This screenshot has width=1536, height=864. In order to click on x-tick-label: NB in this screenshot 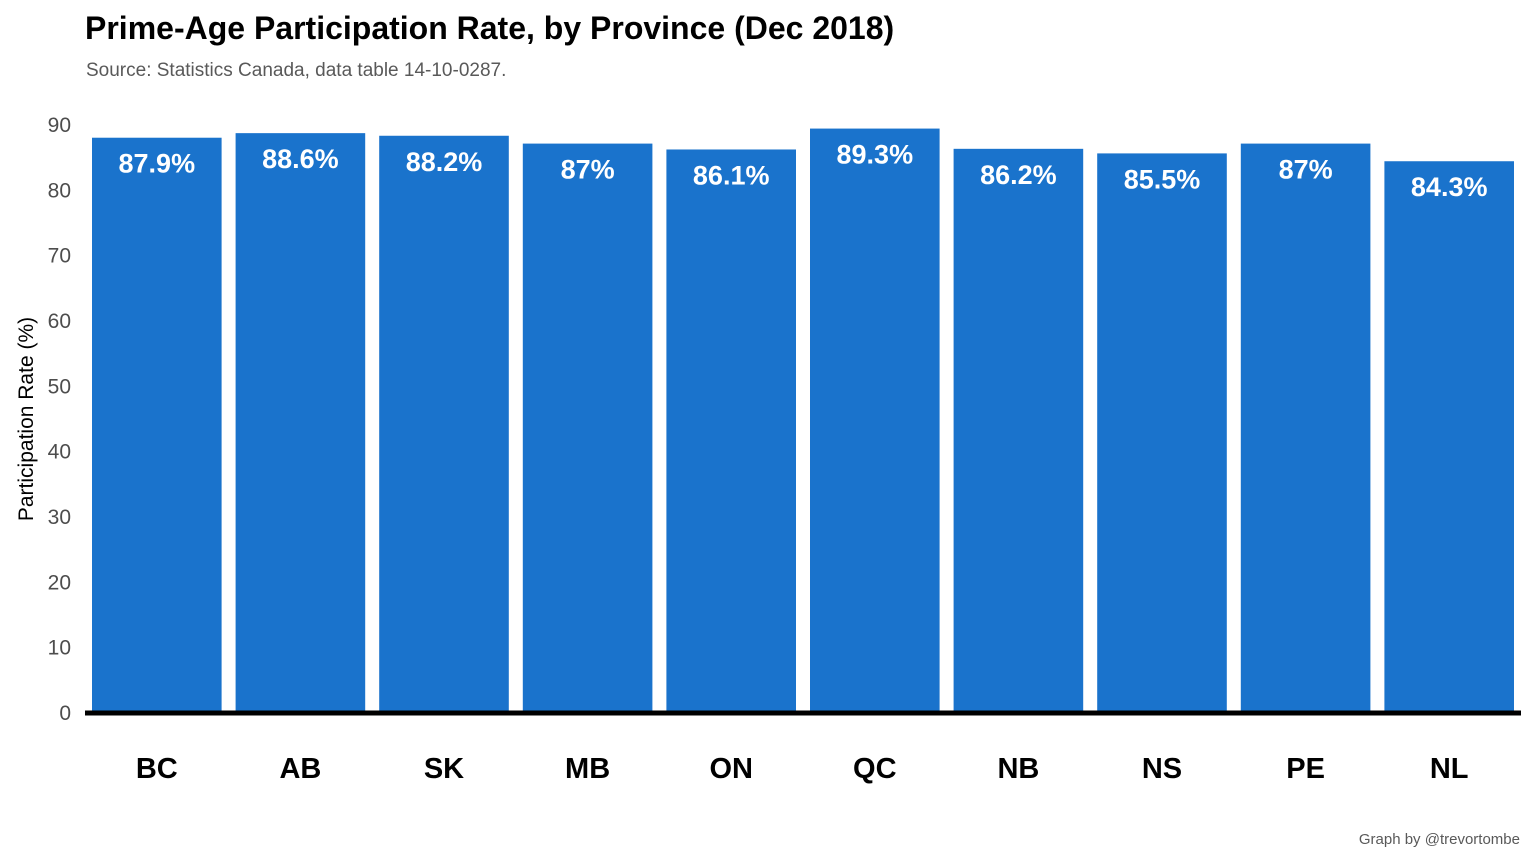, I will do `click(1018, 769)`.